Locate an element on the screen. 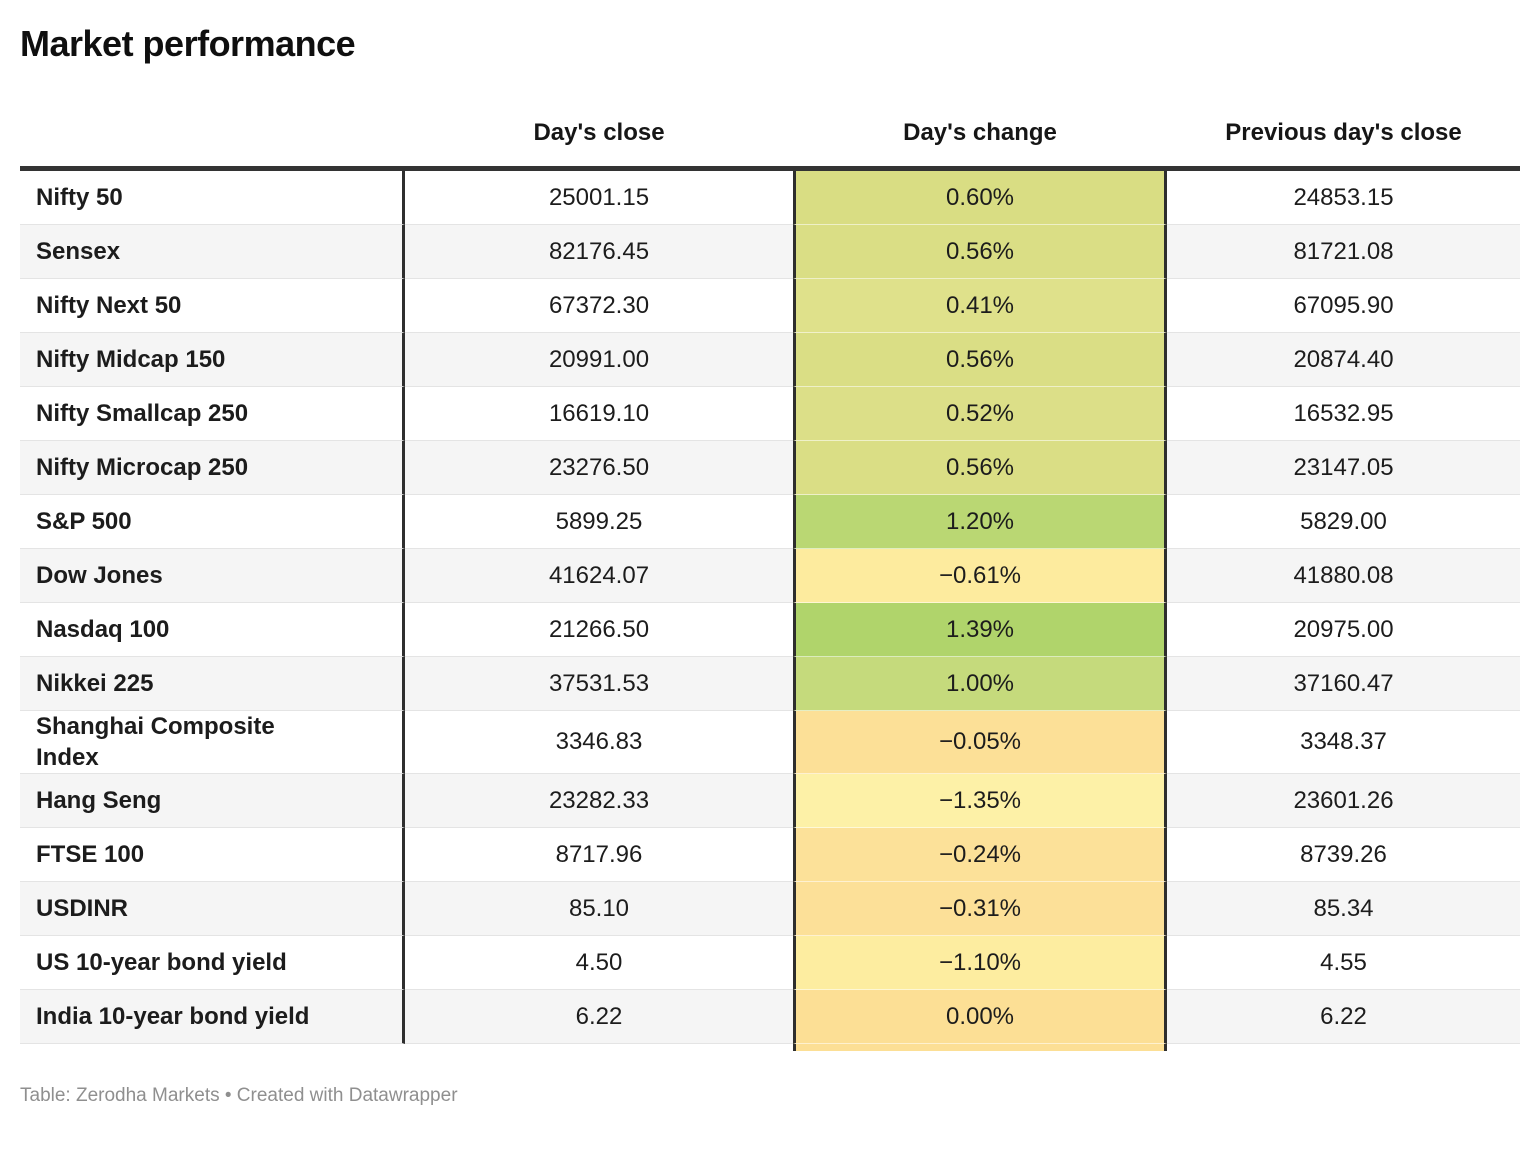 This screenshot has width=1540, height=1164. table-row: Nikkei 225 37531.53 1.00% 37160.47 is located at coordinates (770, 684).